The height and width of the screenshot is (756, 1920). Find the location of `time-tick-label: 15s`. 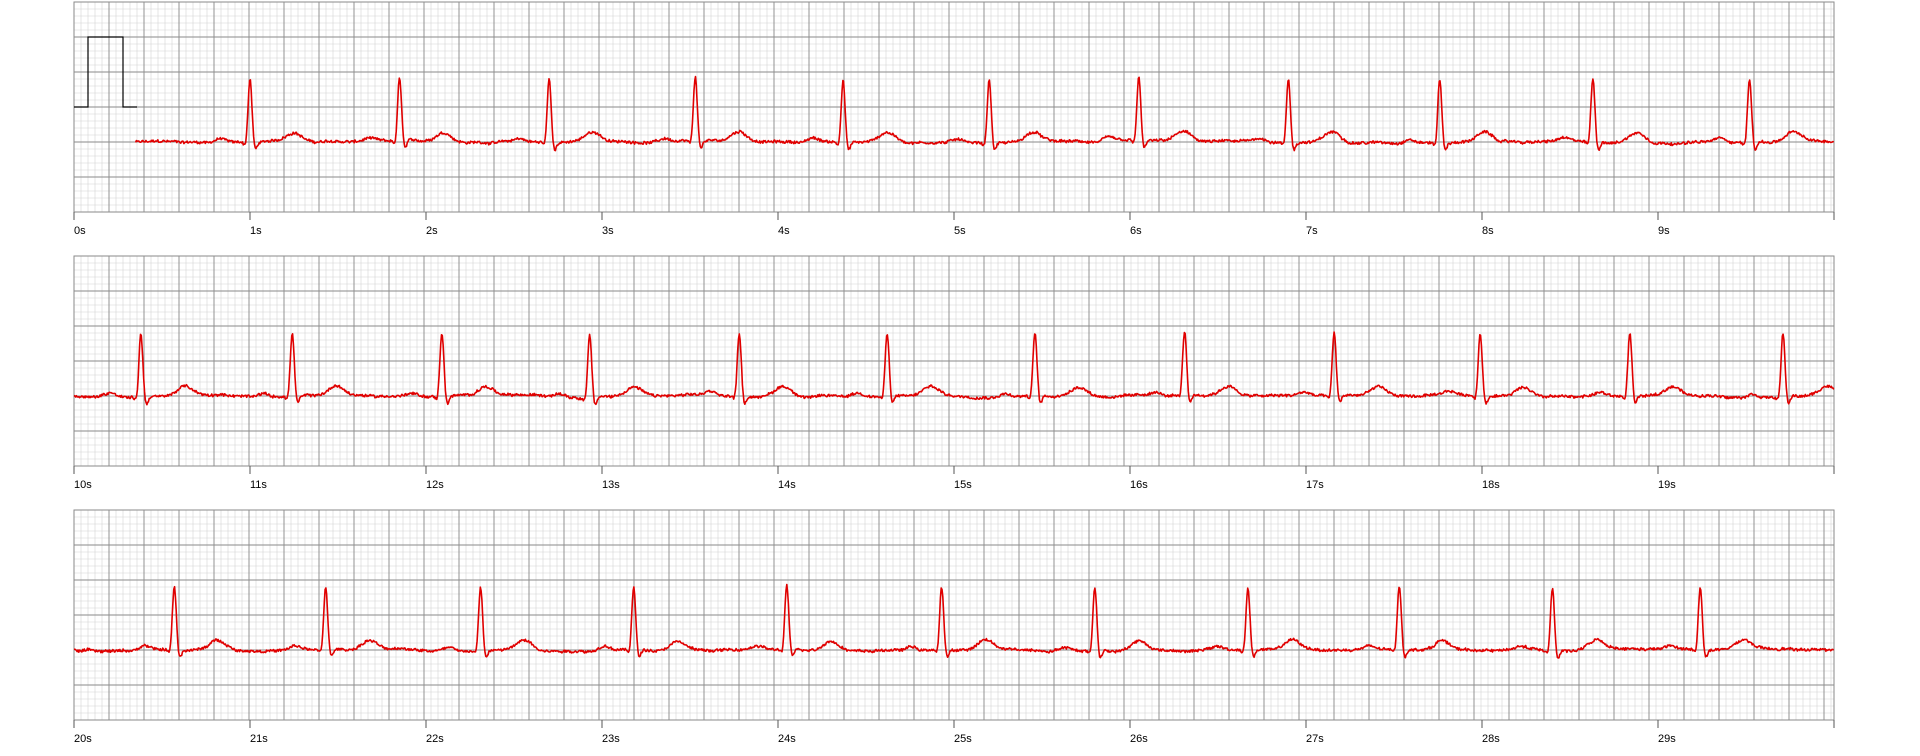

time-tick-label: 15s is located at coordinates (963, 485).